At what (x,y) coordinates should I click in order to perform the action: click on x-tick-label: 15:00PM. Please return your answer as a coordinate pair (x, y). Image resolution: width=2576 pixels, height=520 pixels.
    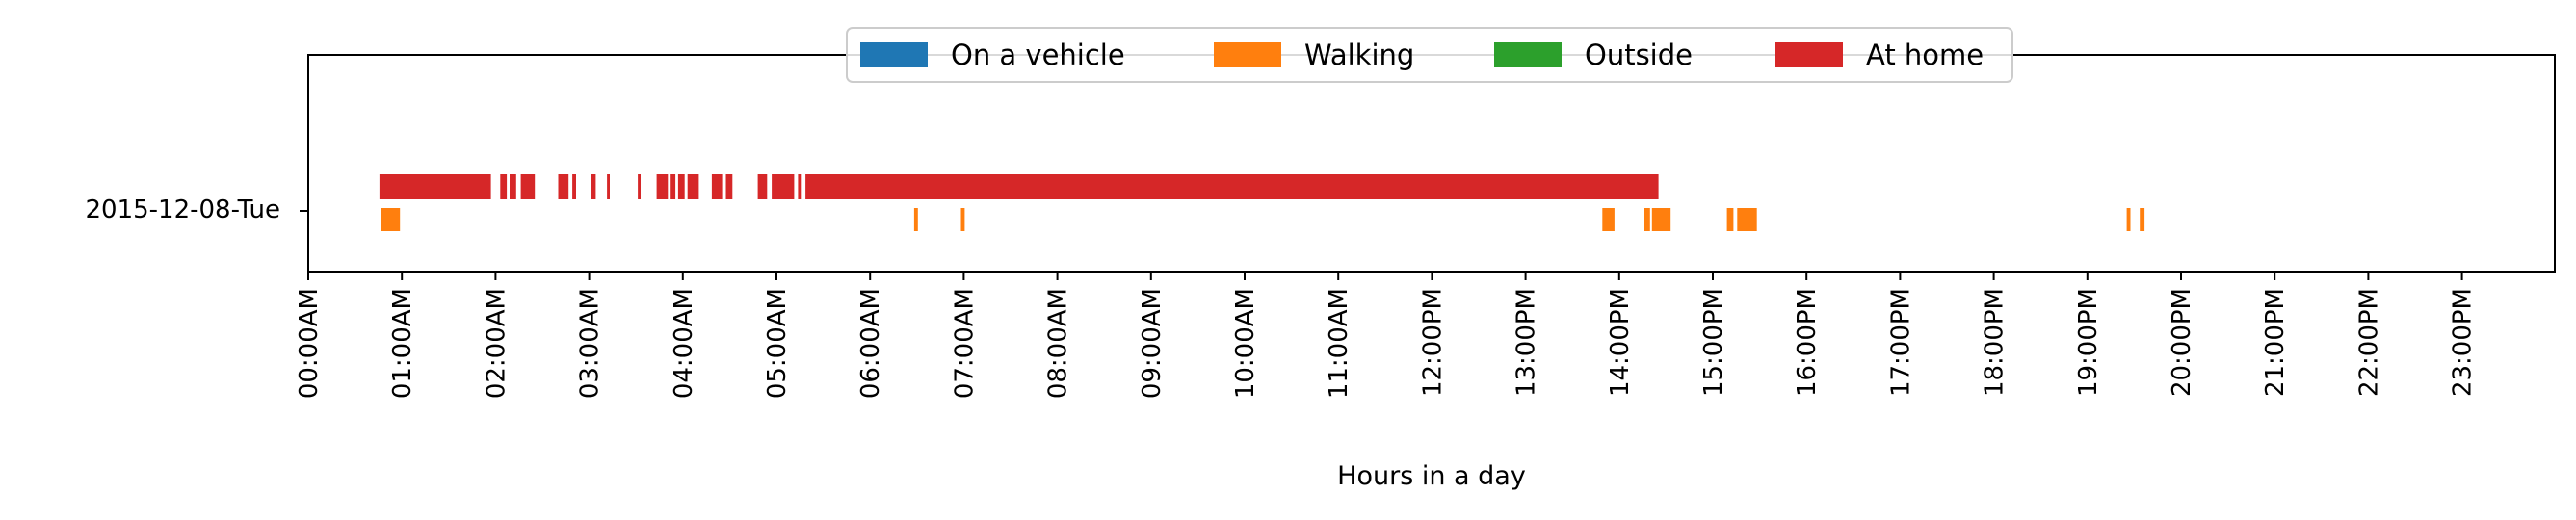
    Looking at the image, I should click on (1713, 342).